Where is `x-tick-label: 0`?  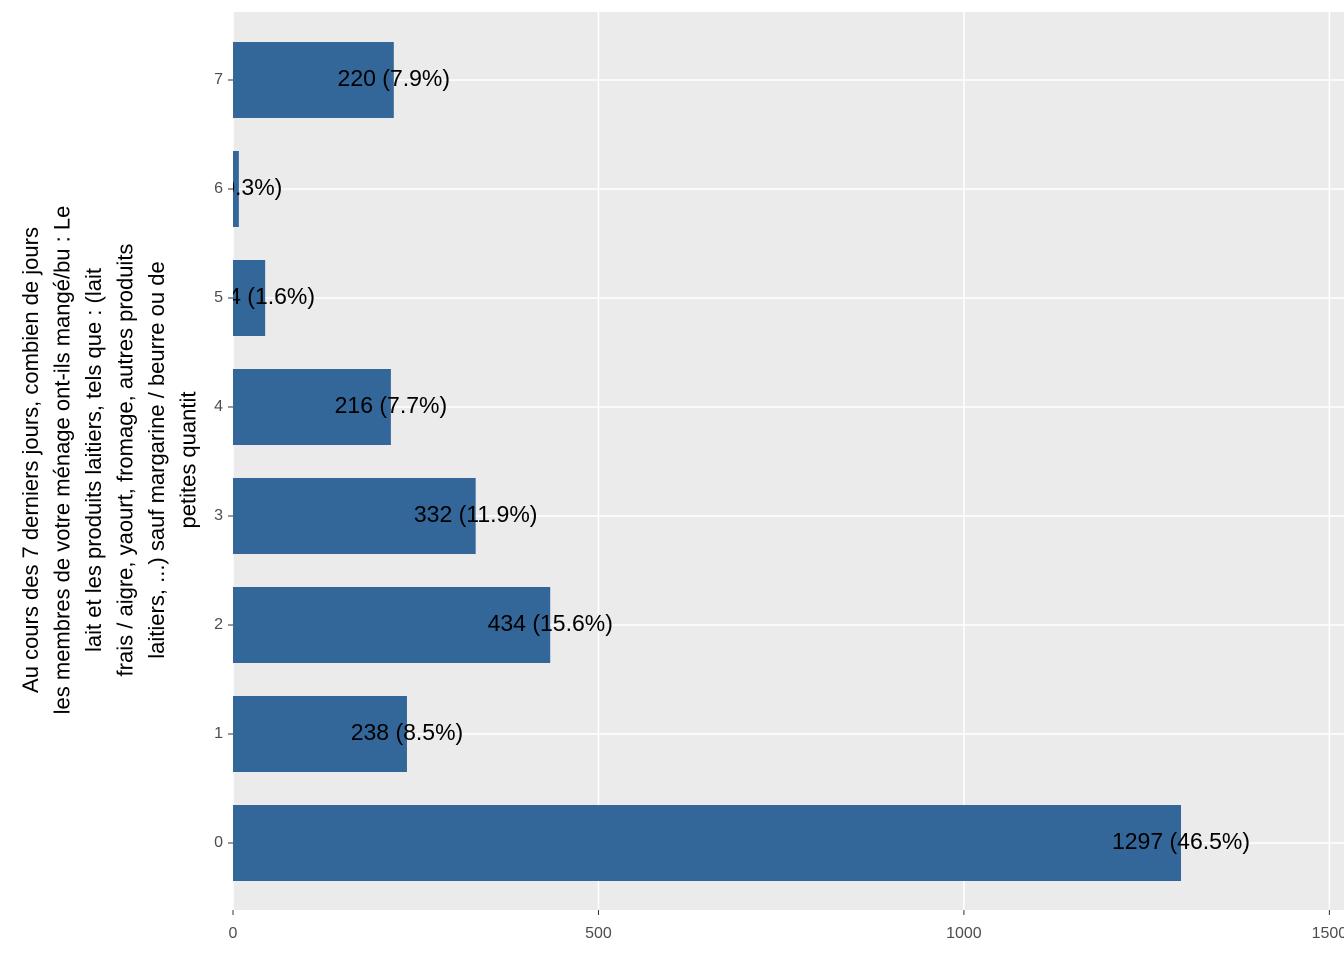 x-tick-label: 0 is located at coordinates (233, 933).